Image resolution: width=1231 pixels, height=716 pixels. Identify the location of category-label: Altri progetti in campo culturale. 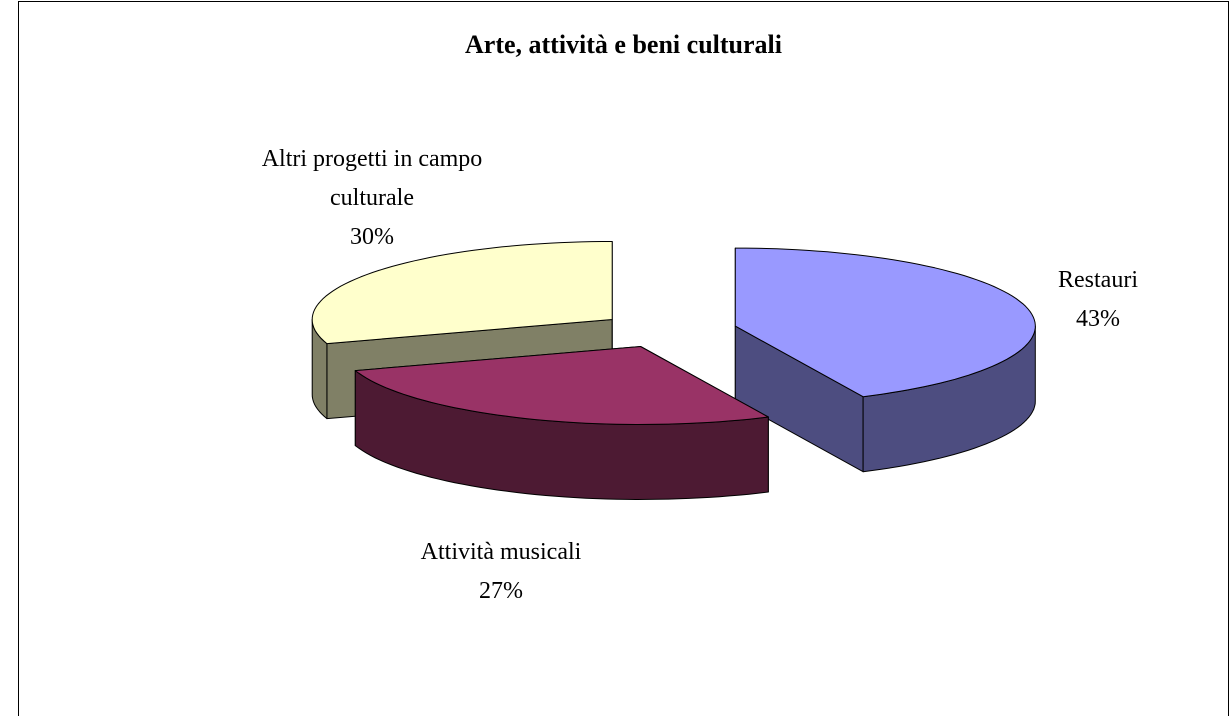
(372, 178).